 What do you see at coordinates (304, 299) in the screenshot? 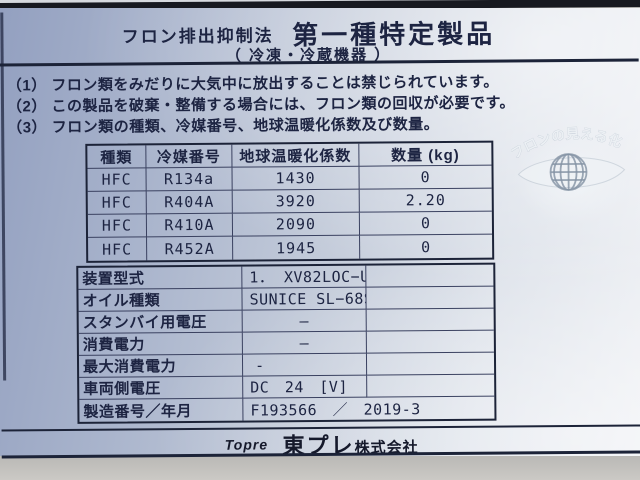
I see `spec-value-oil: SUNICE SL−68SP` at bounding box center [304, 299].